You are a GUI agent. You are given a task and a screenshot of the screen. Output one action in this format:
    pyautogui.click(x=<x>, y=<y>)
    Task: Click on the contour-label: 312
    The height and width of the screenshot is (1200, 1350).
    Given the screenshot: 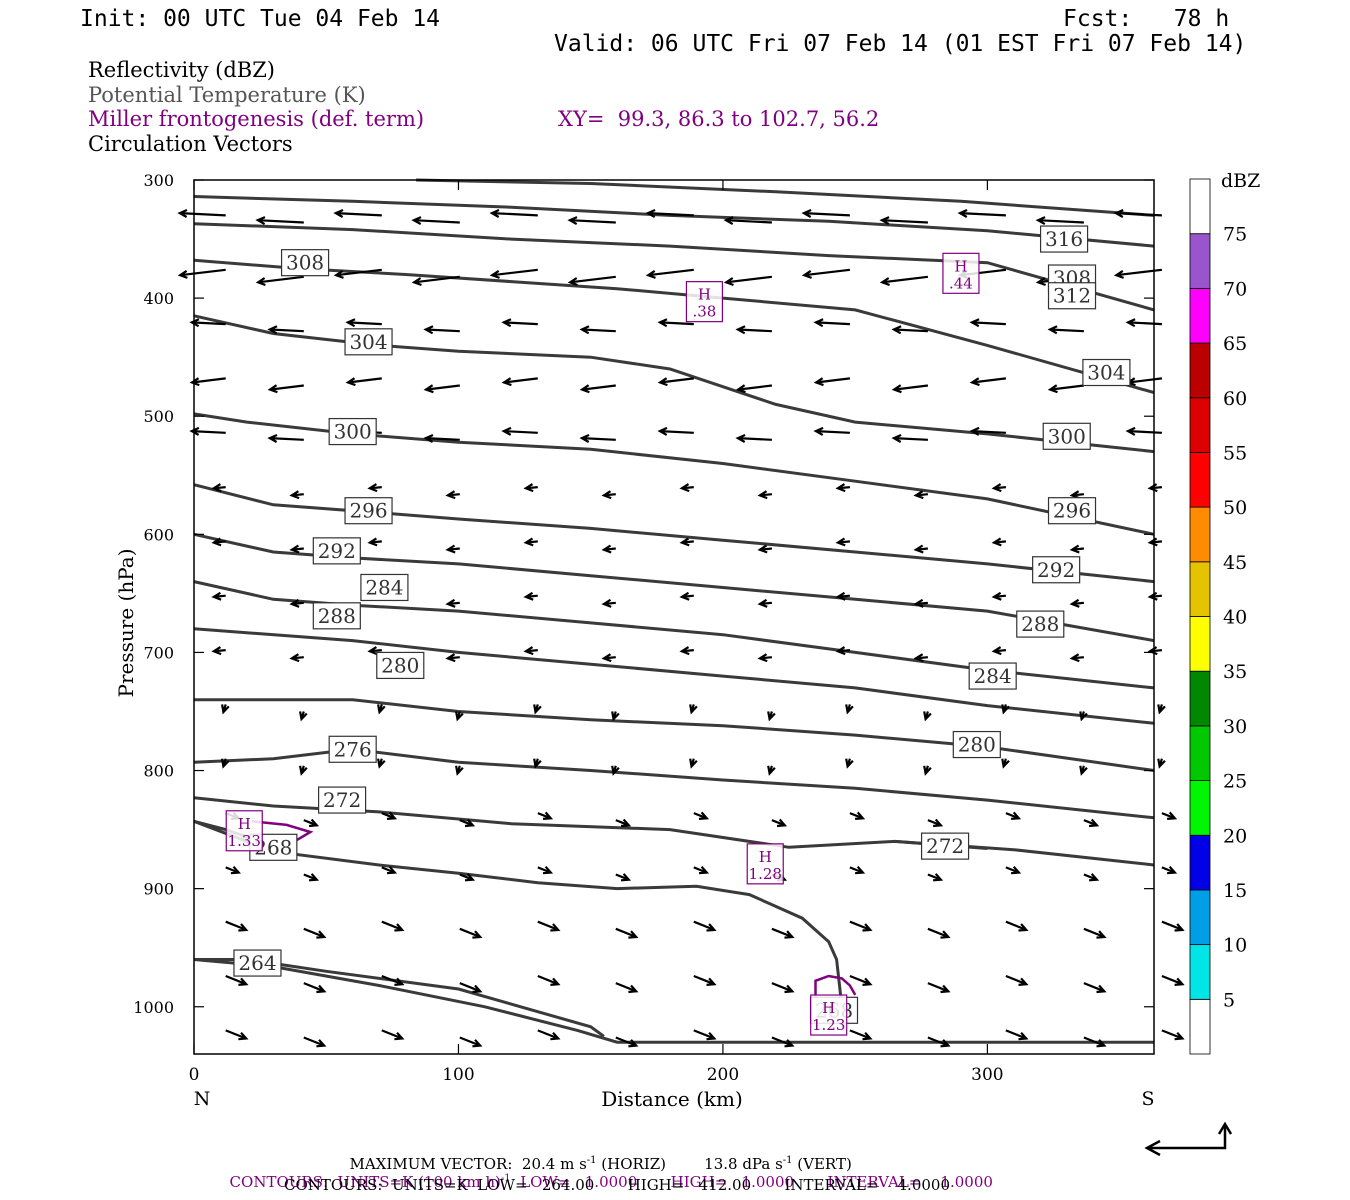 What is the action you would take?
    pyautogui.click(x=1072, y=296)
    